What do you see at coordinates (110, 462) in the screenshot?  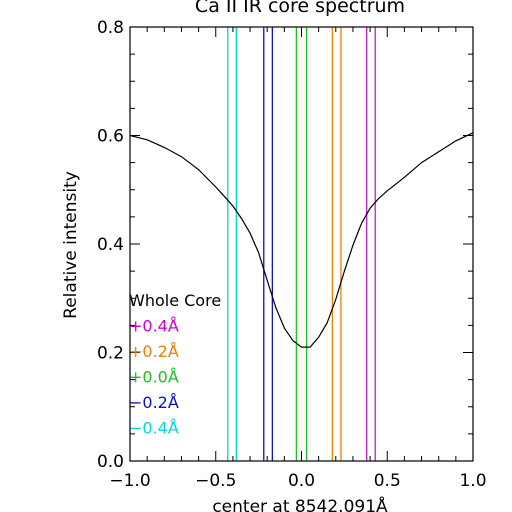 I see `y-tick-label-0: 0.0` at bounding box center [110, 462].